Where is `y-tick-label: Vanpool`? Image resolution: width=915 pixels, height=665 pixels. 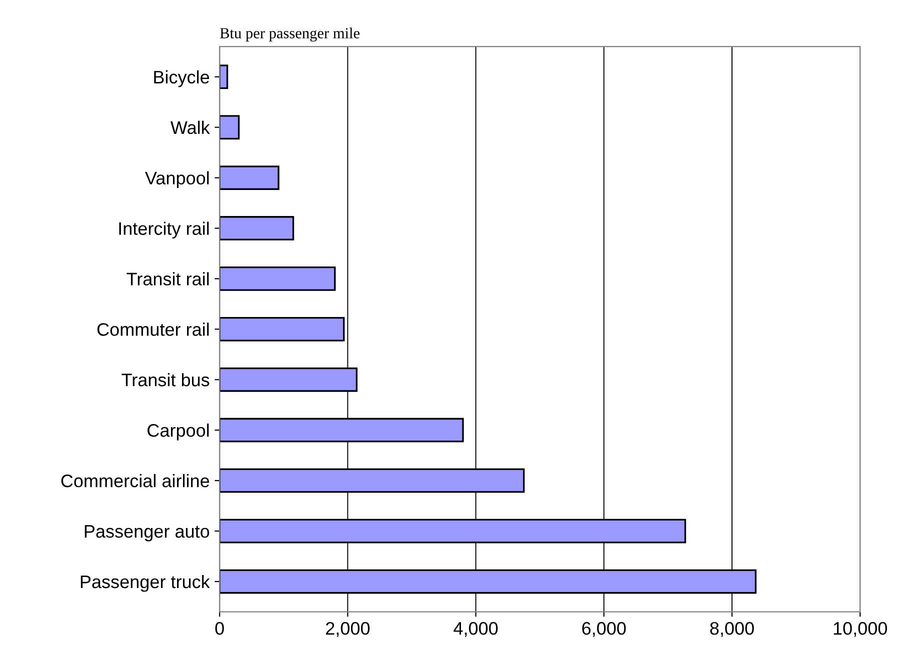 y-tick-label: Vanpool is located at coordinates (177, 179).